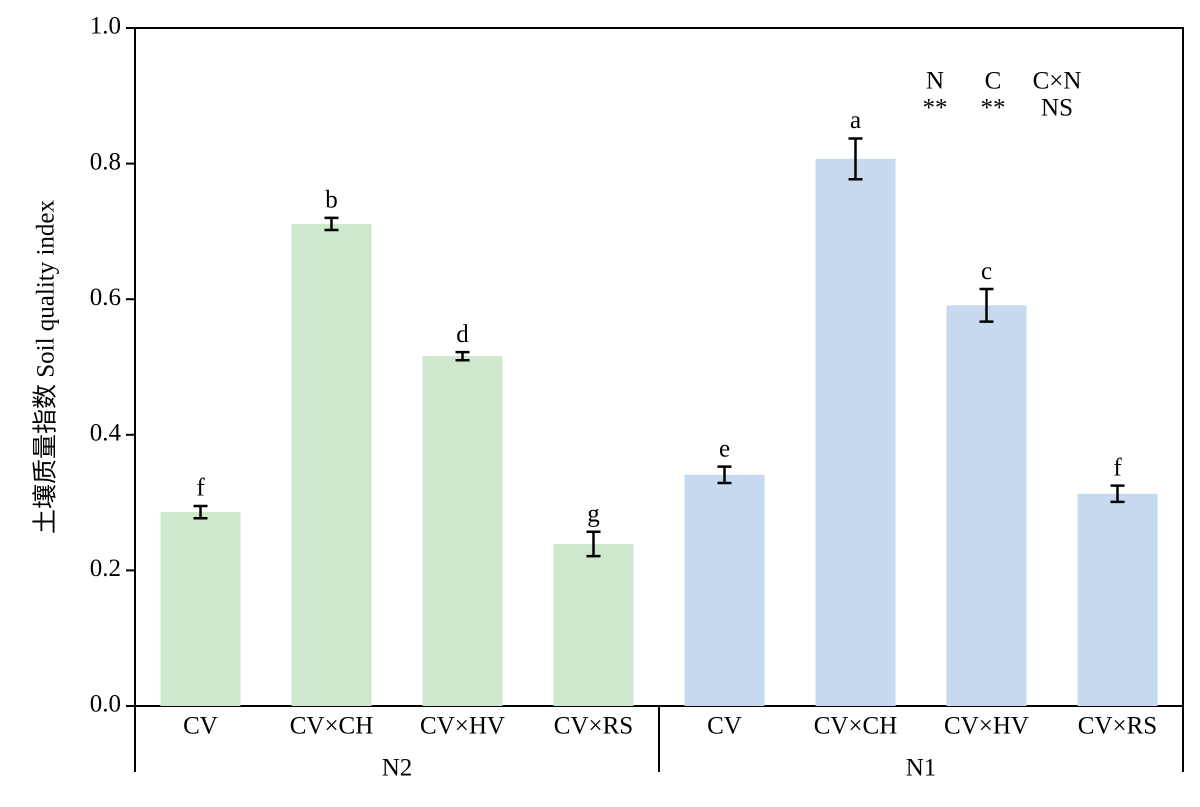 Image resolution: width=1200 pixels, height=807 pixels. Describe the element at coordinates (397, 768) in the screenshot. I see `group-label: N2` at that location.